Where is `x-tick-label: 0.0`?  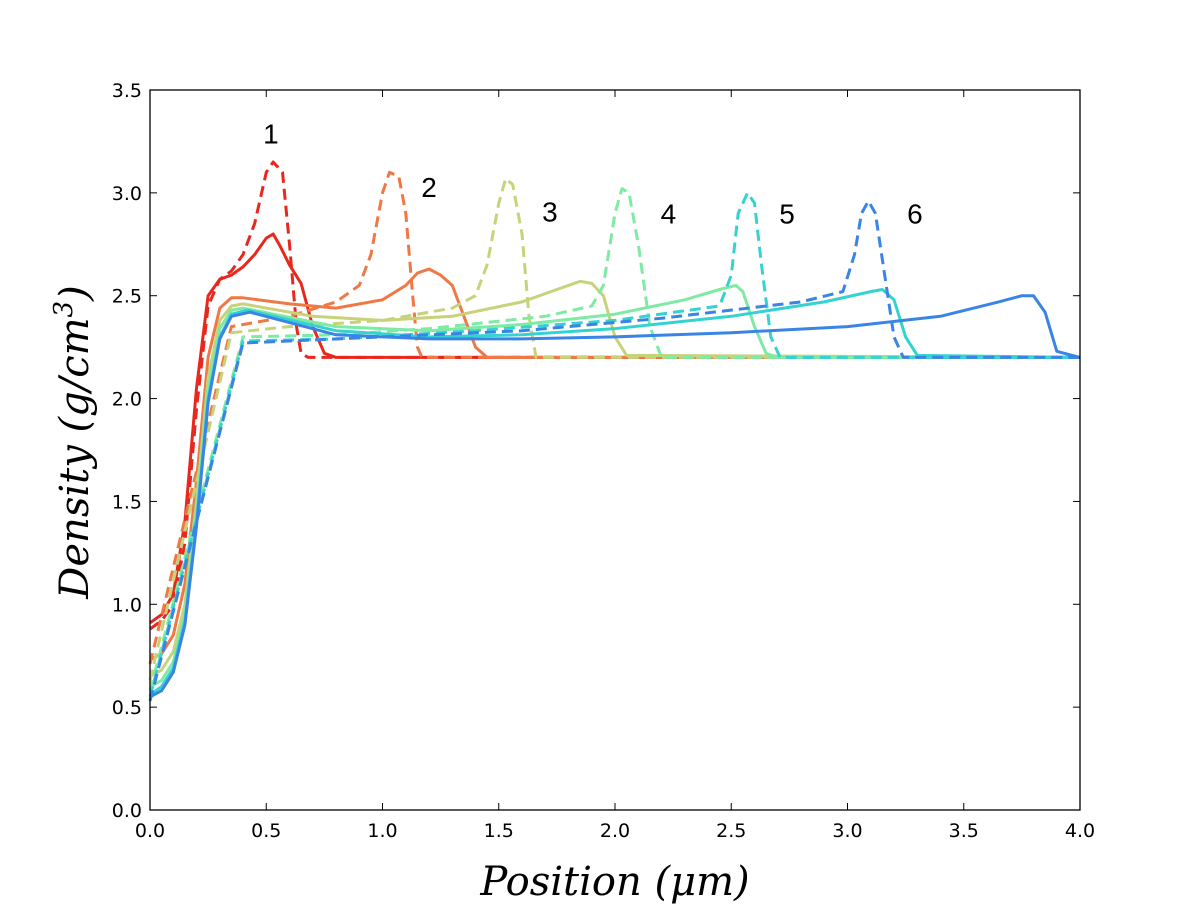 x-tick-label: 0.0 is located at coordinates (150, 831).